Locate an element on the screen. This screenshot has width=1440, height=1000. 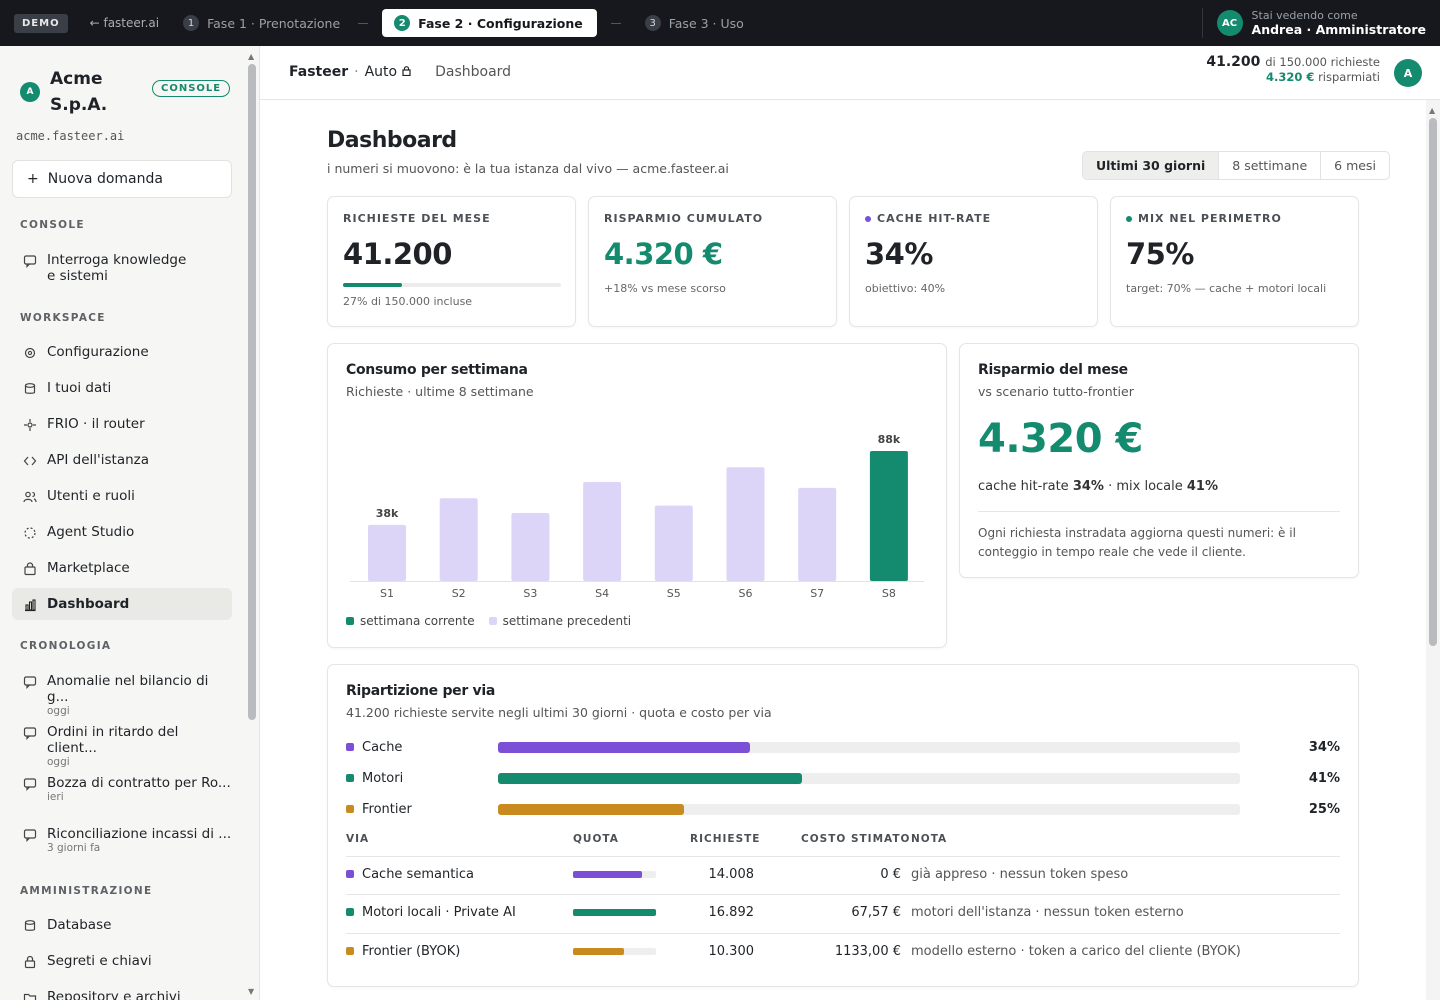
bar-S2 is located at coordinates (458, 539).